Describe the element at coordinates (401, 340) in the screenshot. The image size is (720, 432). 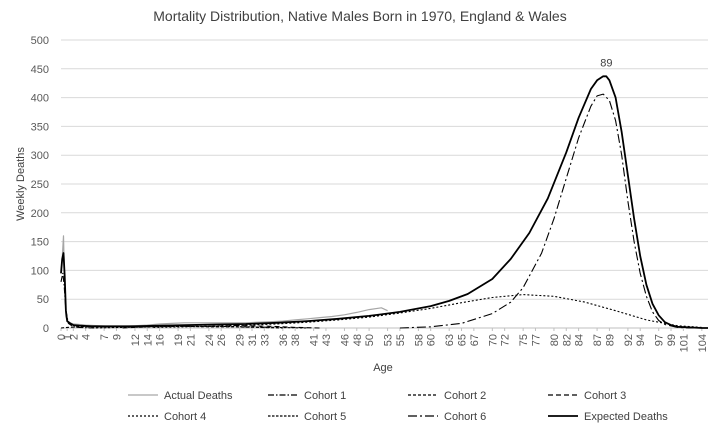
I see `x-tick-label-55: 55` at that location.